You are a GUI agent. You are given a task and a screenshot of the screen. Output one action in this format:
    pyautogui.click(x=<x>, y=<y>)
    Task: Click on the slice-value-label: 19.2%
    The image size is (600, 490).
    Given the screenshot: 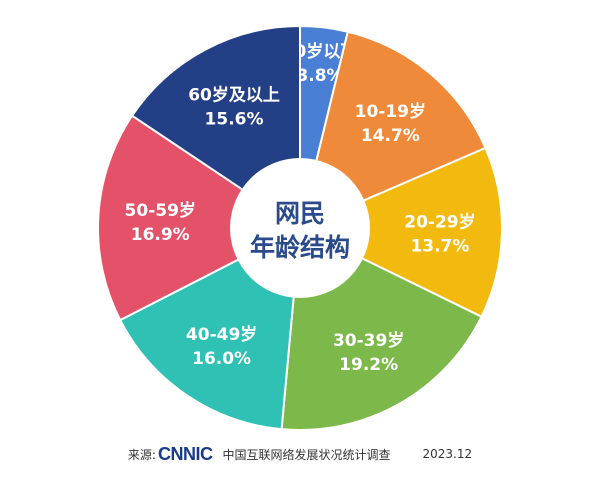 What is the action you would take?
    pyautogui.click(x=368, y=365)
    